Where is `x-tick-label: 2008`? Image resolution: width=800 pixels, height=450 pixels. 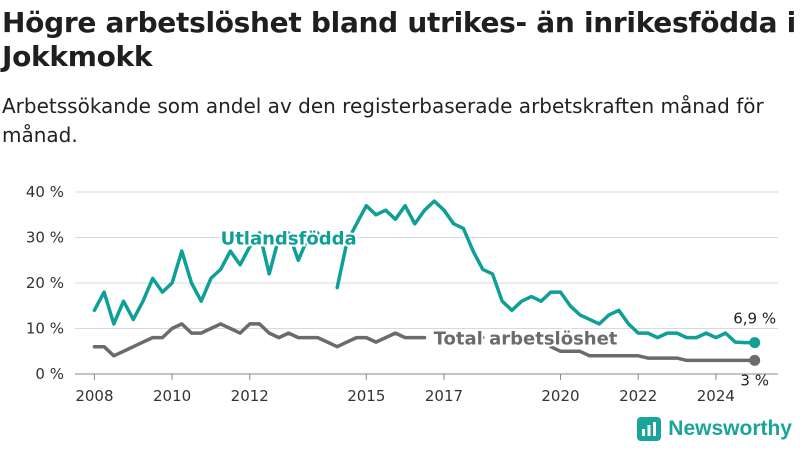
x-tick-label: 2008 is located at coordinates (94, 396).